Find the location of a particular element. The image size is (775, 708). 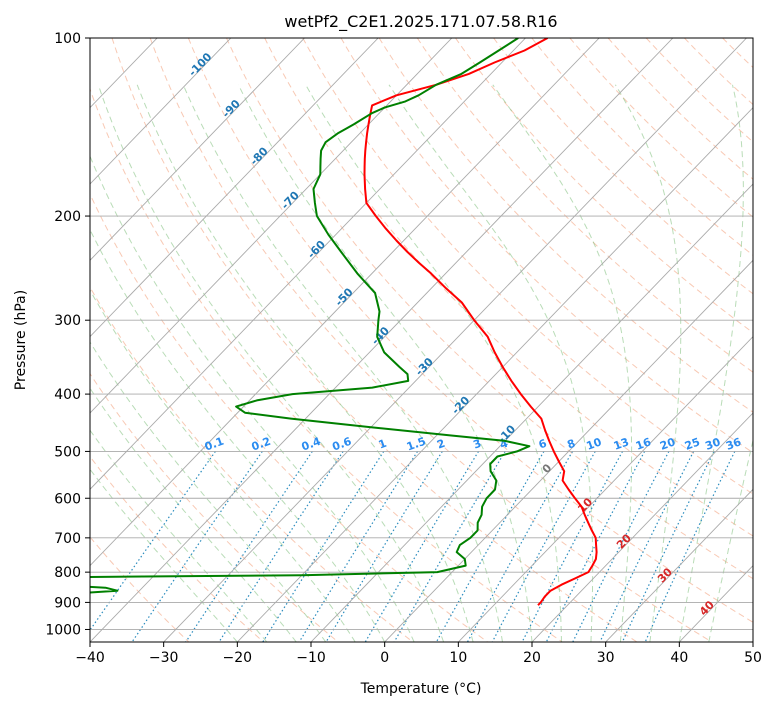

x-tick-label: −40 is located at coordinates (90, 658).